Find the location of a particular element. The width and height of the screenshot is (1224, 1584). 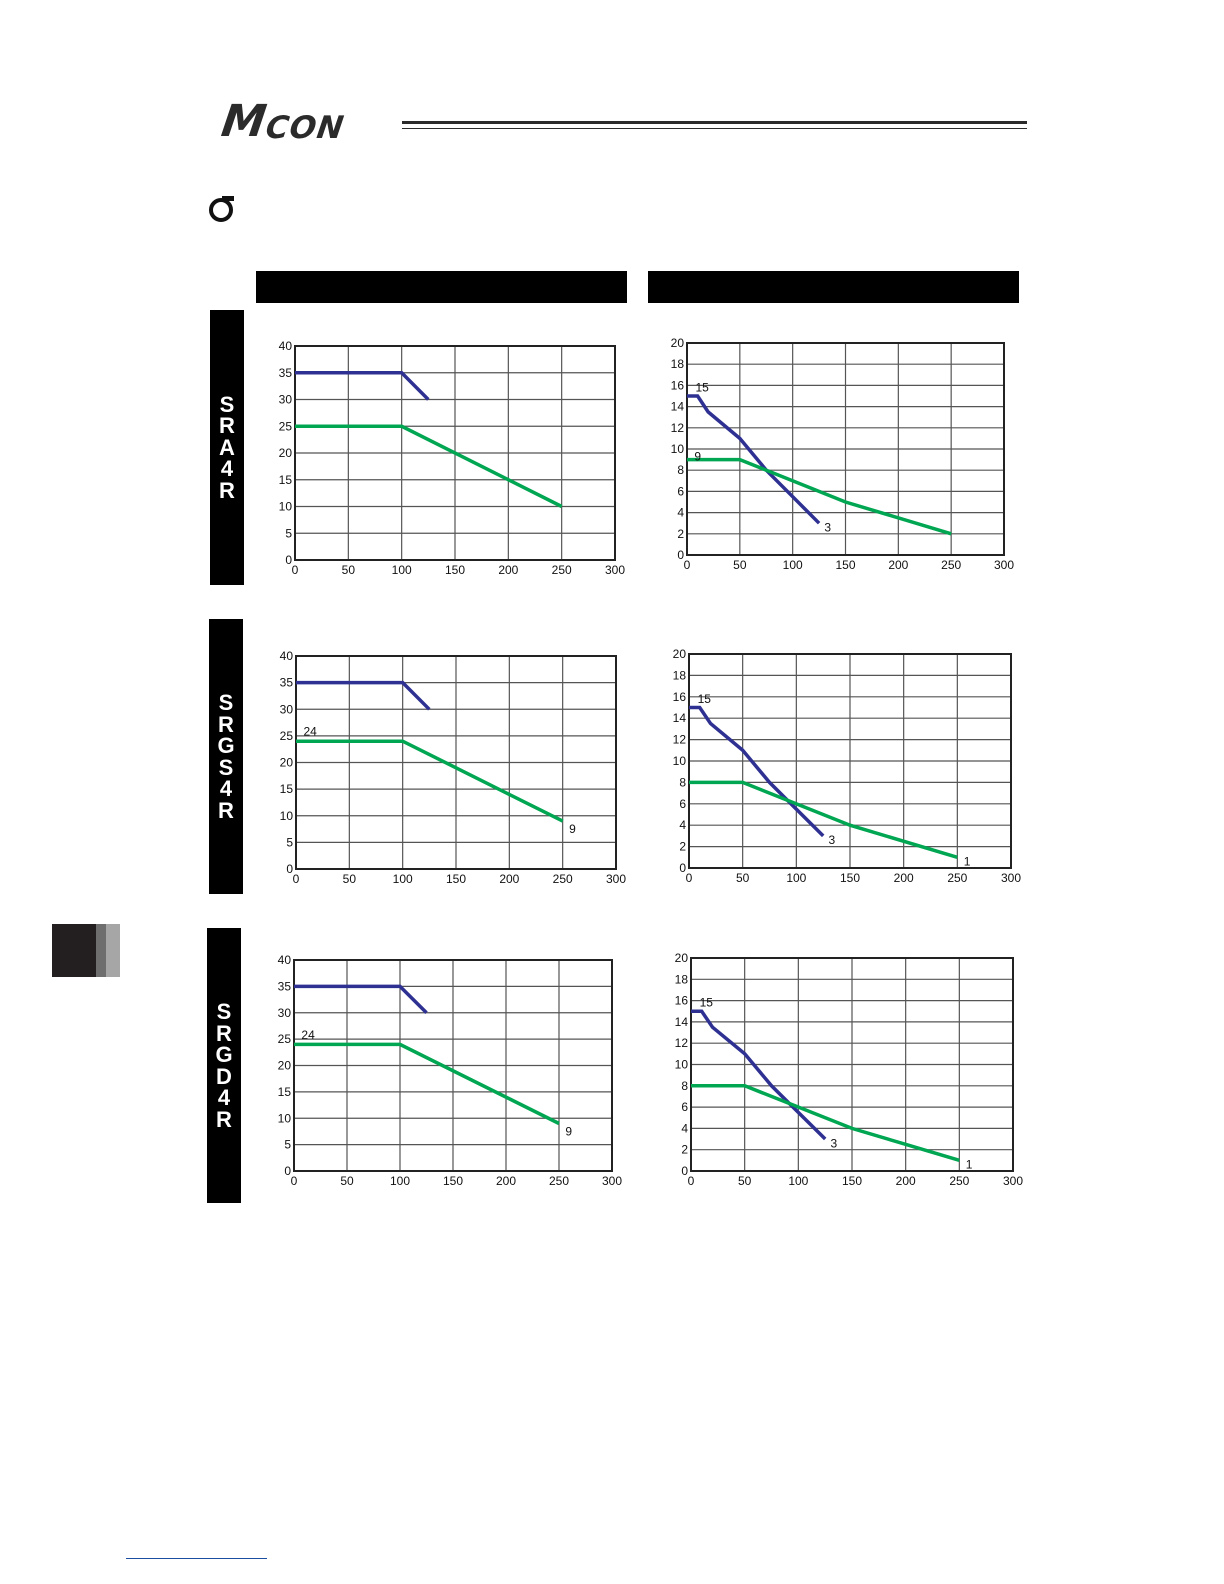

column-header-right is located at coordinates (833, 287).